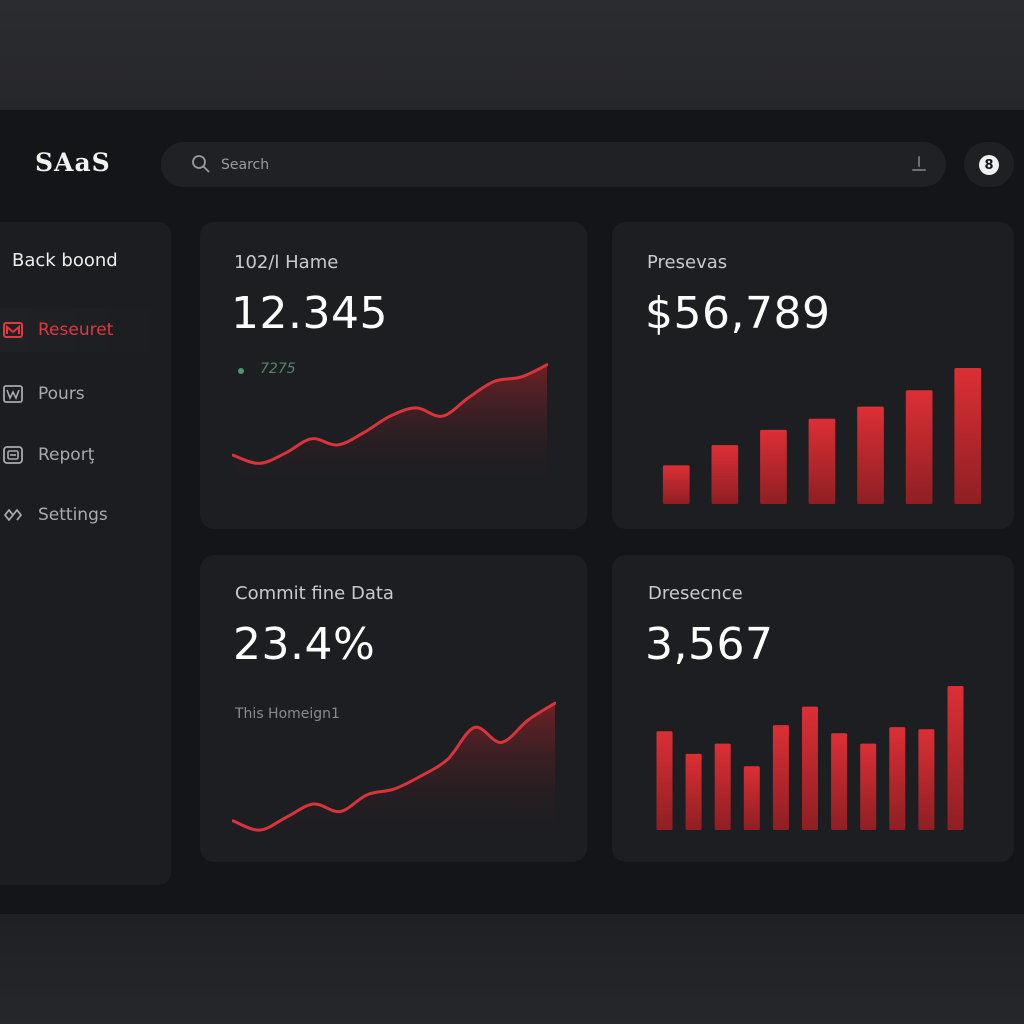 The width and height of the screenshot is (1024, 1024). I want to click on metric-card-home: 102/l Hame 12.345 7275, so click(393, 375).